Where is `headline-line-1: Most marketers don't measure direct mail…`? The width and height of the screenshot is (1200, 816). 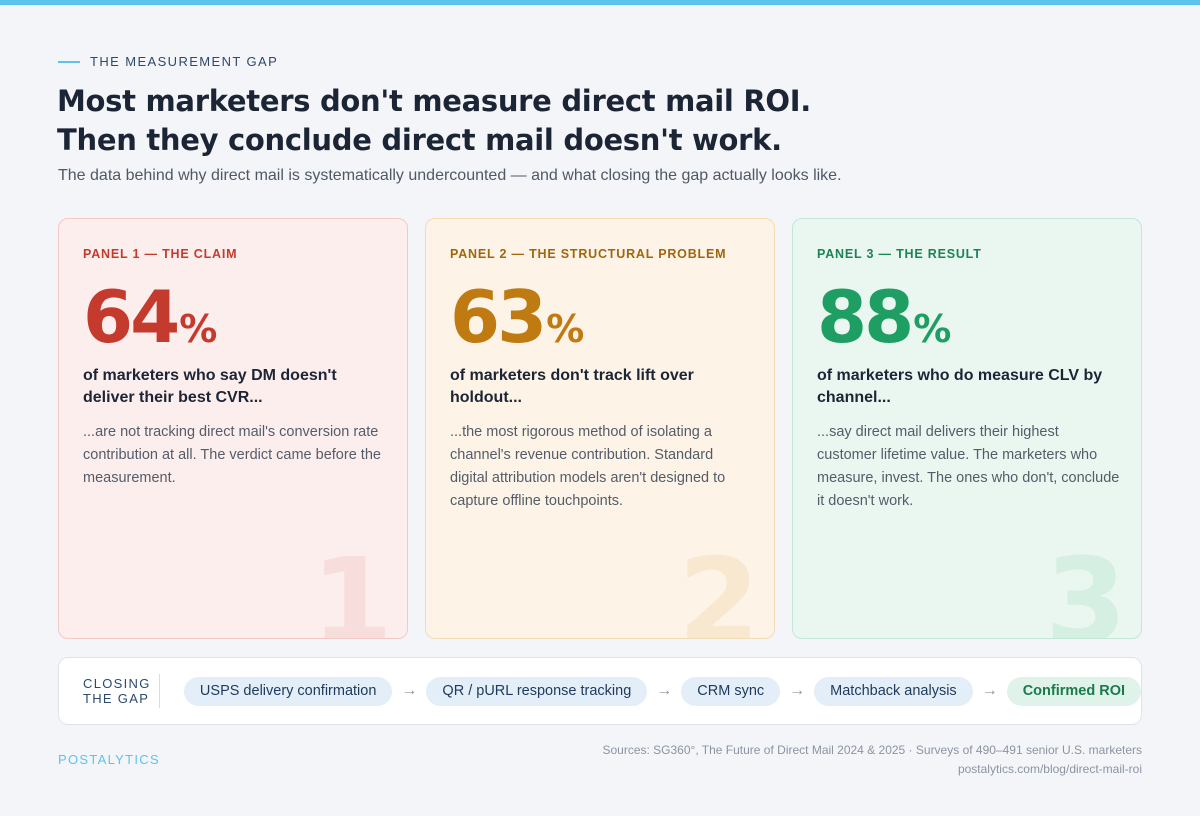 headline-line-1: Most marketers don't measure direct mail… is located at coordinates (434, 101).